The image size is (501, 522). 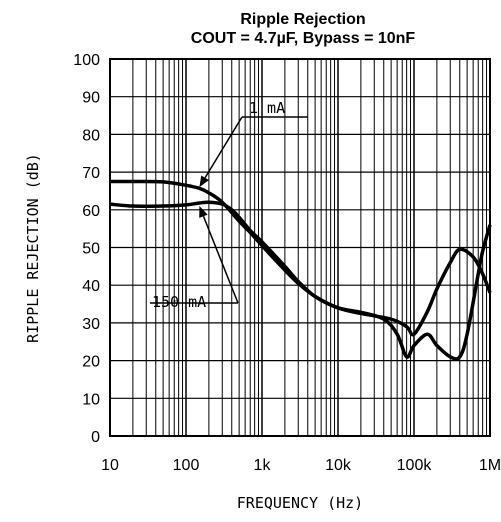 What do you see at coordinates (110, 465) in the screenshot?
I see `x-tick-label: 10` at bounding box center [110, 465].